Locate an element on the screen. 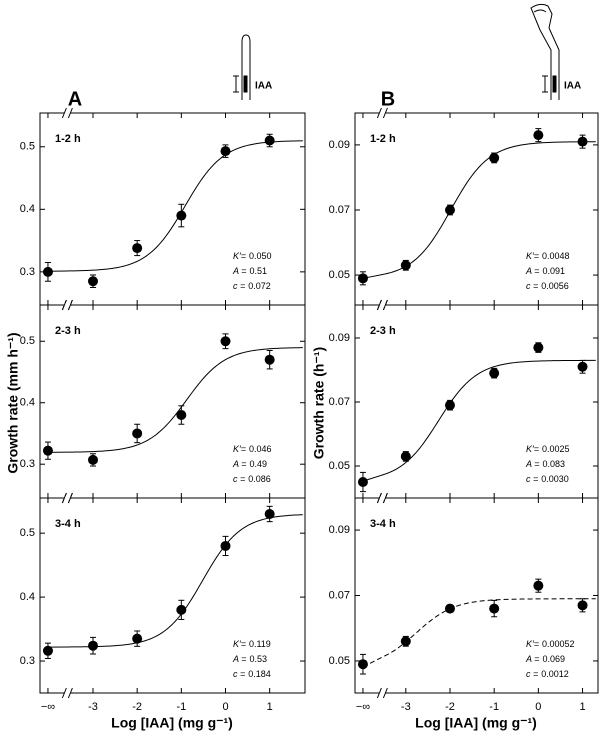  fit-parameter: A = 0.091 is located at coordinates (545, 271).